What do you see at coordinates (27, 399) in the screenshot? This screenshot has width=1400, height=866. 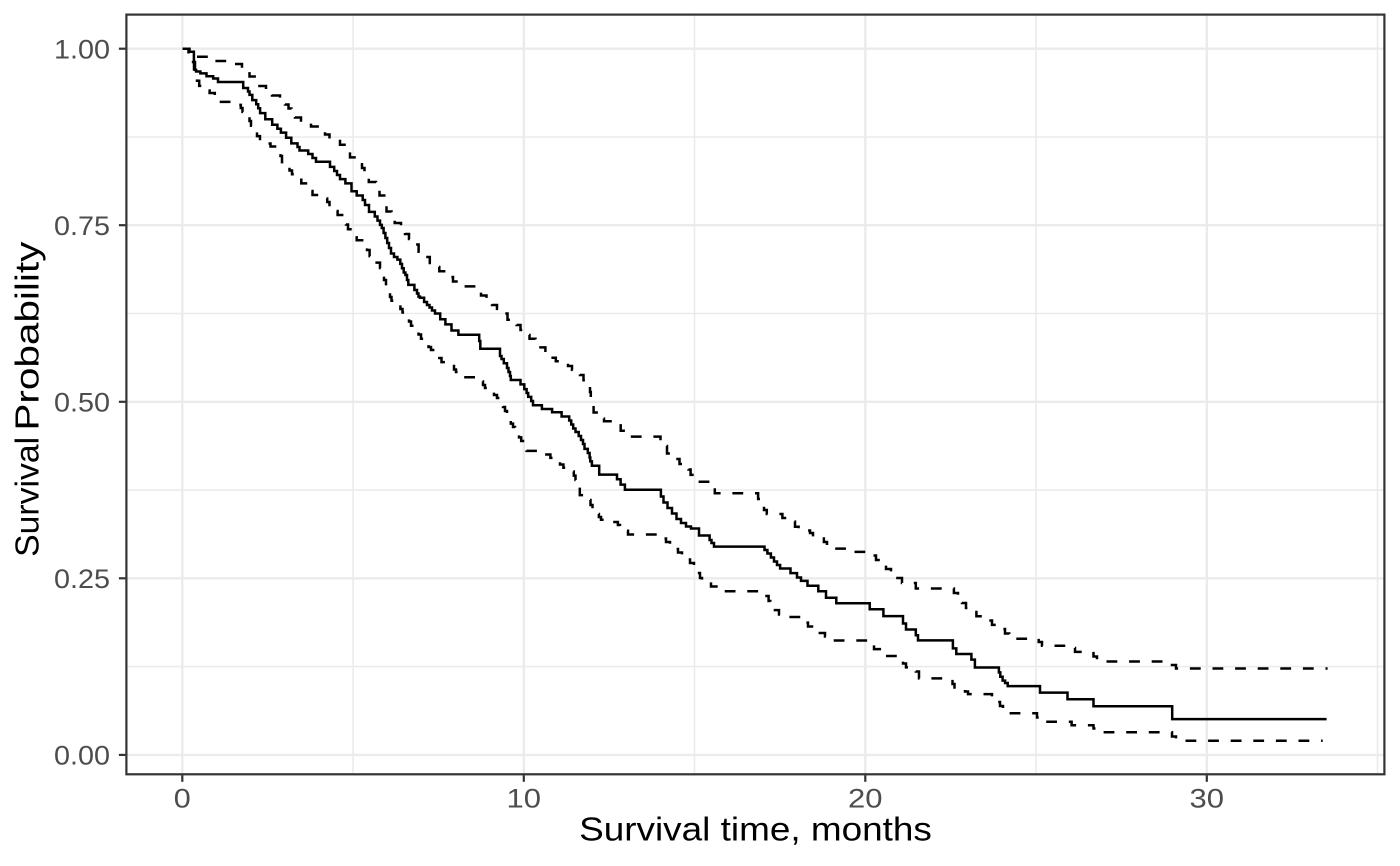 I see `svg-text: SurvivalProbability` at bounding box center [27, 399].